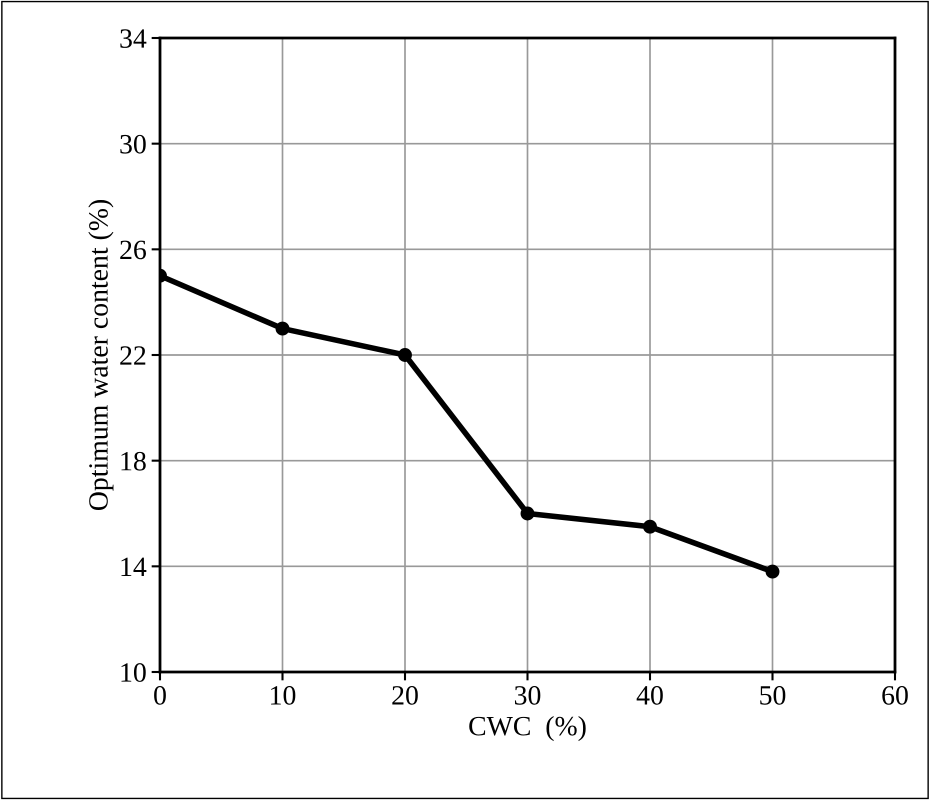 This screenshot has height=800, width=930. What do you see at coordinates (133, 567) in the screenshot?
I see `y-tick-label: 14` at bounding box center [133, 567].